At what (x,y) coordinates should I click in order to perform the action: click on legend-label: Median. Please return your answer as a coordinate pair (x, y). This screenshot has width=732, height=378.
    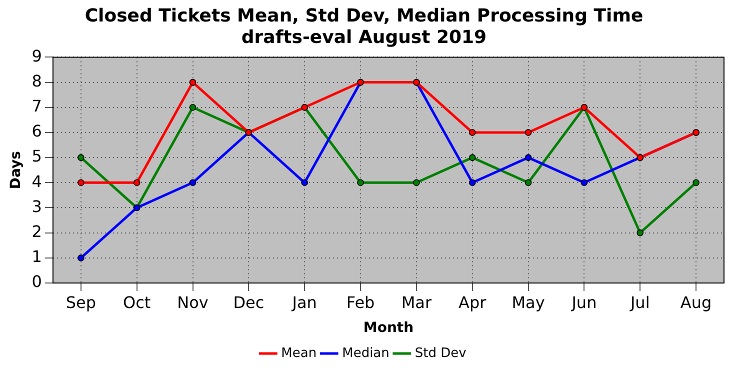
    Looking at the image, I should click on (366, 353).